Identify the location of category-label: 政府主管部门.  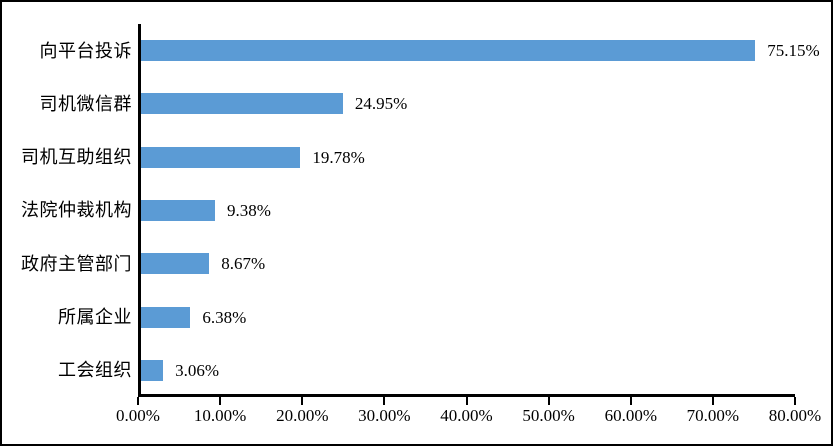
(76, 263).